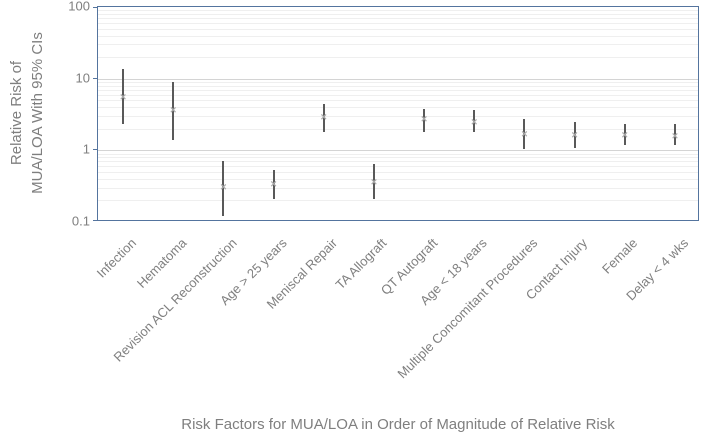 The image size is (703, 441). Describe the element at coordinates (82, 78) in the screenshot. I see `y-tick-label: 10` at that location.